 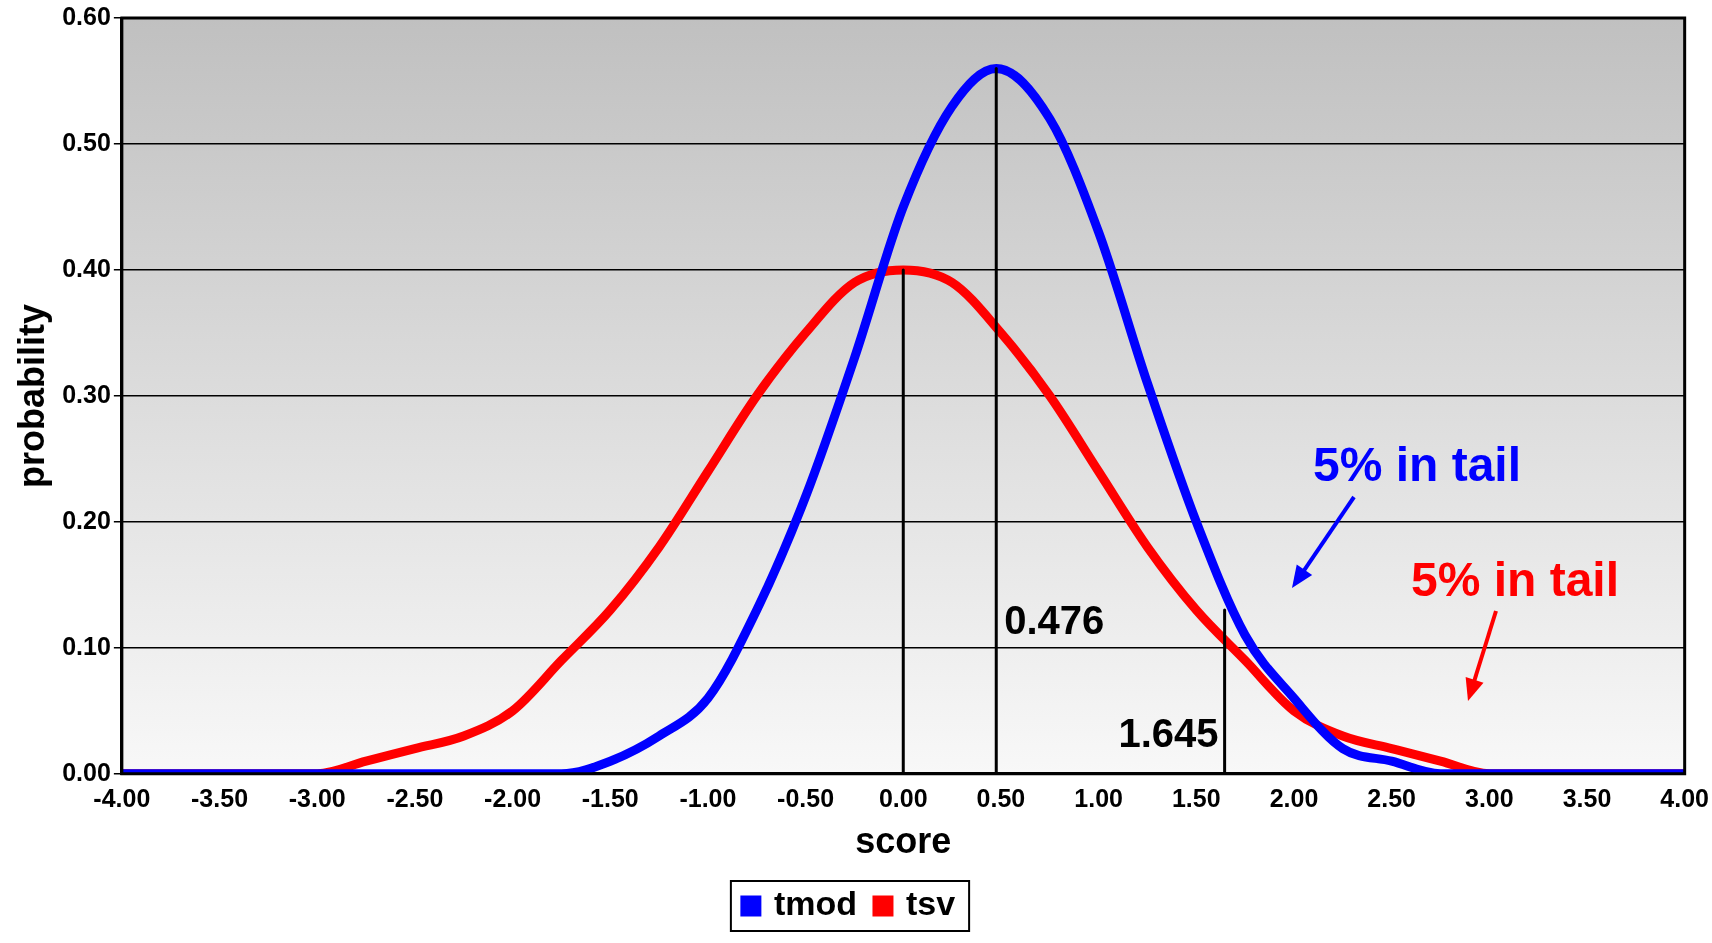 I want to click on x-tick-label: 4.00, so click(x=1685, y=797).